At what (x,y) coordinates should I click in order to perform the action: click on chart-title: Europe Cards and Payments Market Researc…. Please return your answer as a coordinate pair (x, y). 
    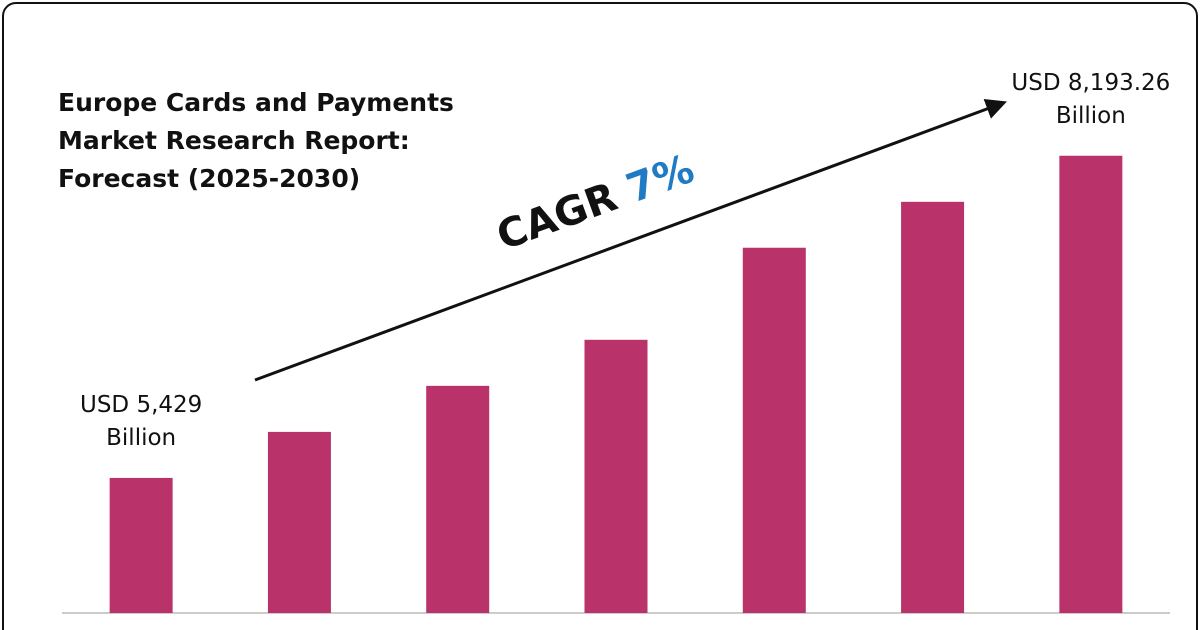
    Looking at the image, I should click on (256, 140).